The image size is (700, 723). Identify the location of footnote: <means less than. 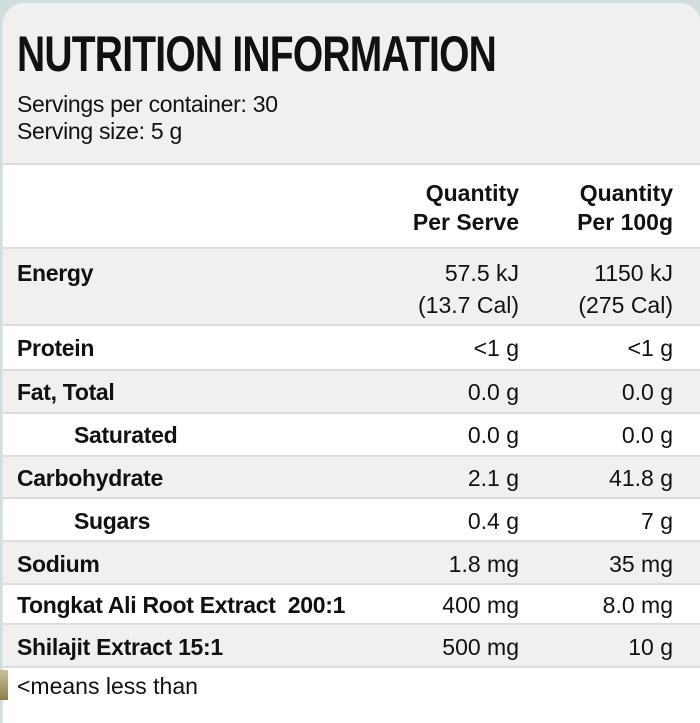
(107, 686).